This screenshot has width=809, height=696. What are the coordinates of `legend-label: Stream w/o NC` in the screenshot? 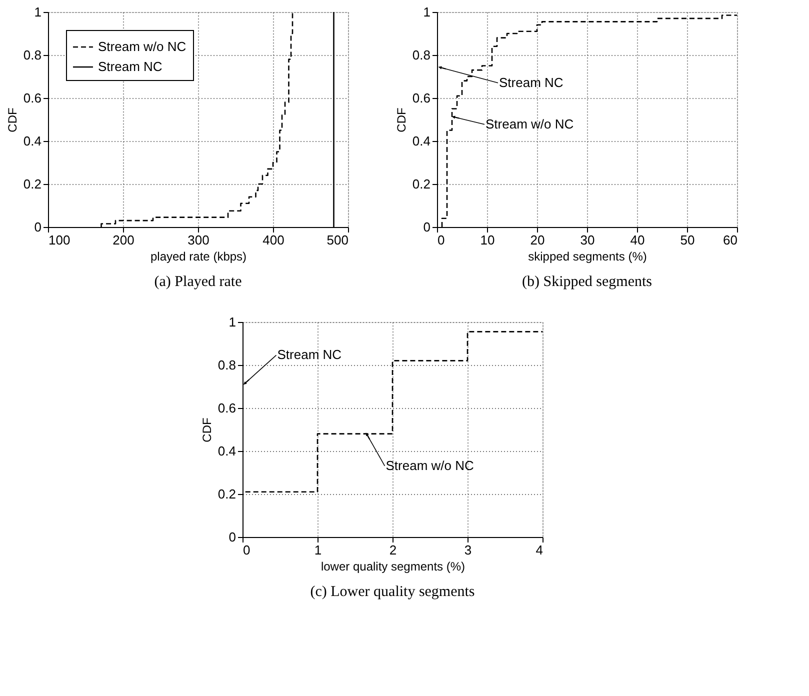 It's located at (142, 46).